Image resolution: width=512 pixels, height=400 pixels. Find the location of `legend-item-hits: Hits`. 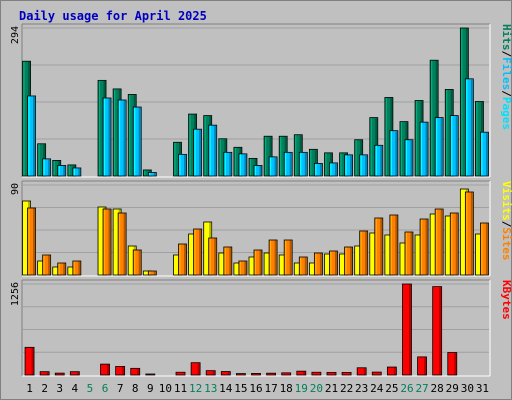

legend-item-hits: Hits is located at coordinates (506, 37).